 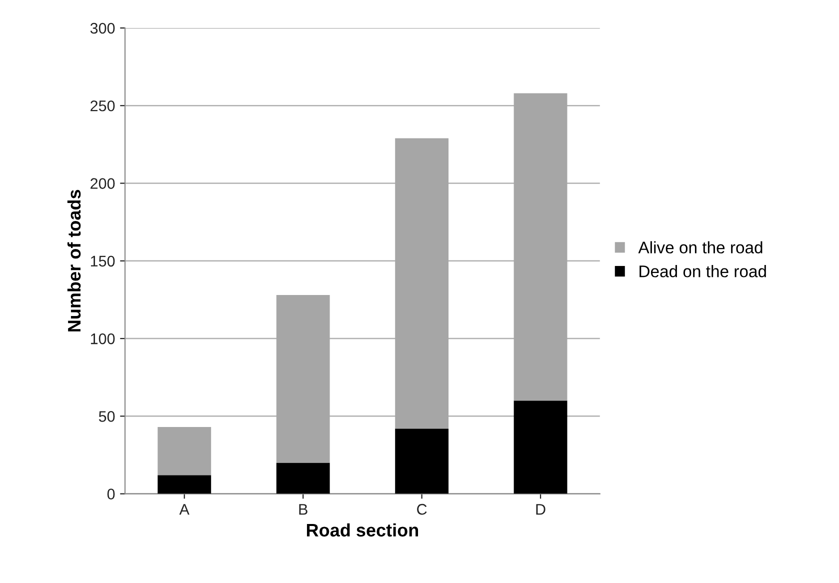 What do you see at coordinates (74, 261) in the screenshot?
I see `y-axis-title: Number of toads` at bounding box center [74, 261].